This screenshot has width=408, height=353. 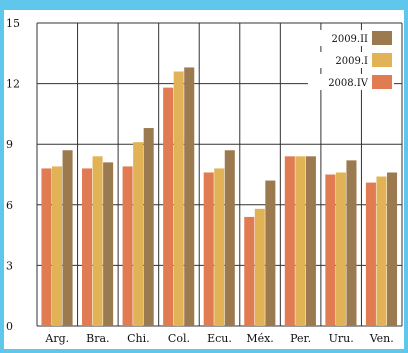 What do you see at coordinates (351, 61) in the screenshot?
I see `legend-label: 2009.I` at bounding box center [351, 61].